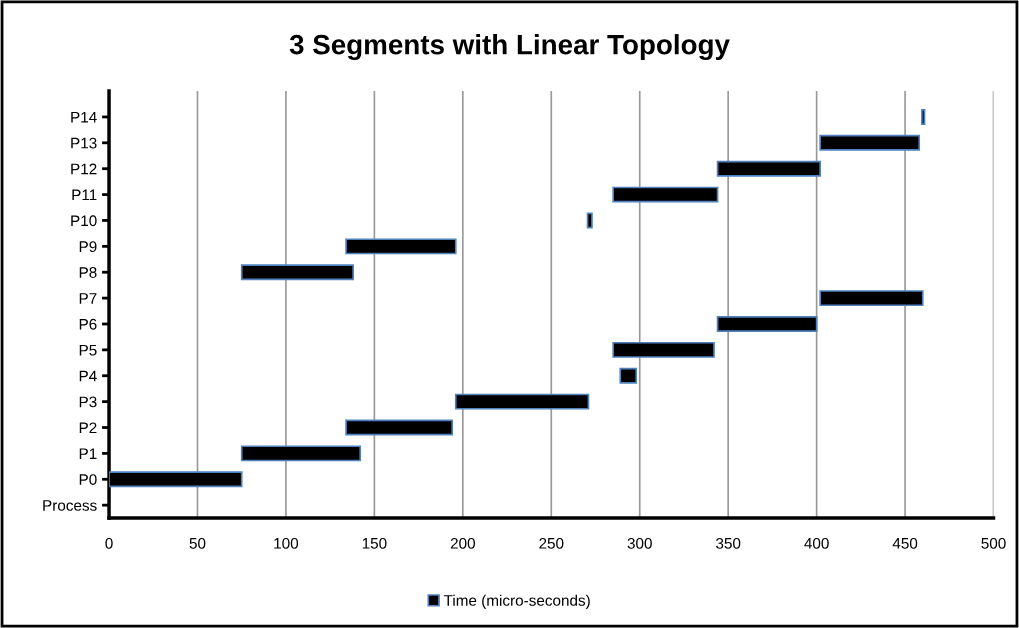 This screenshot has height=628, width=1019. What do you see at coordinates (728, 543) in the screenshot?
I see `x-tick-label: 350` at bounding box center [728, 543].